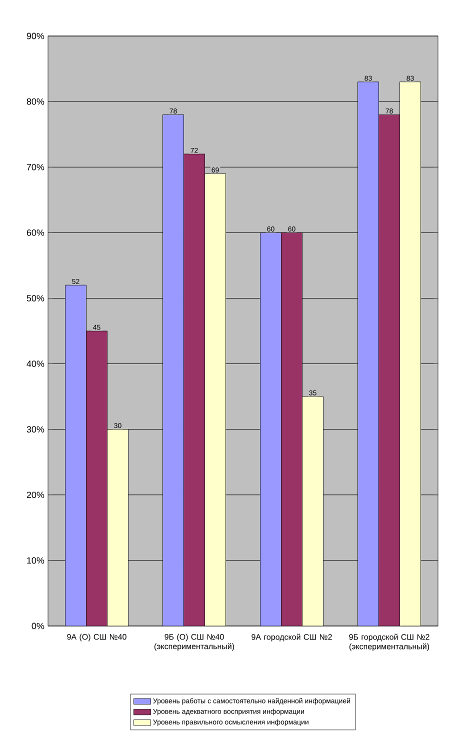  Describe the element at coordinates (35, 363) in the screenshot. I see `y-tick-label: 40%` at that location.